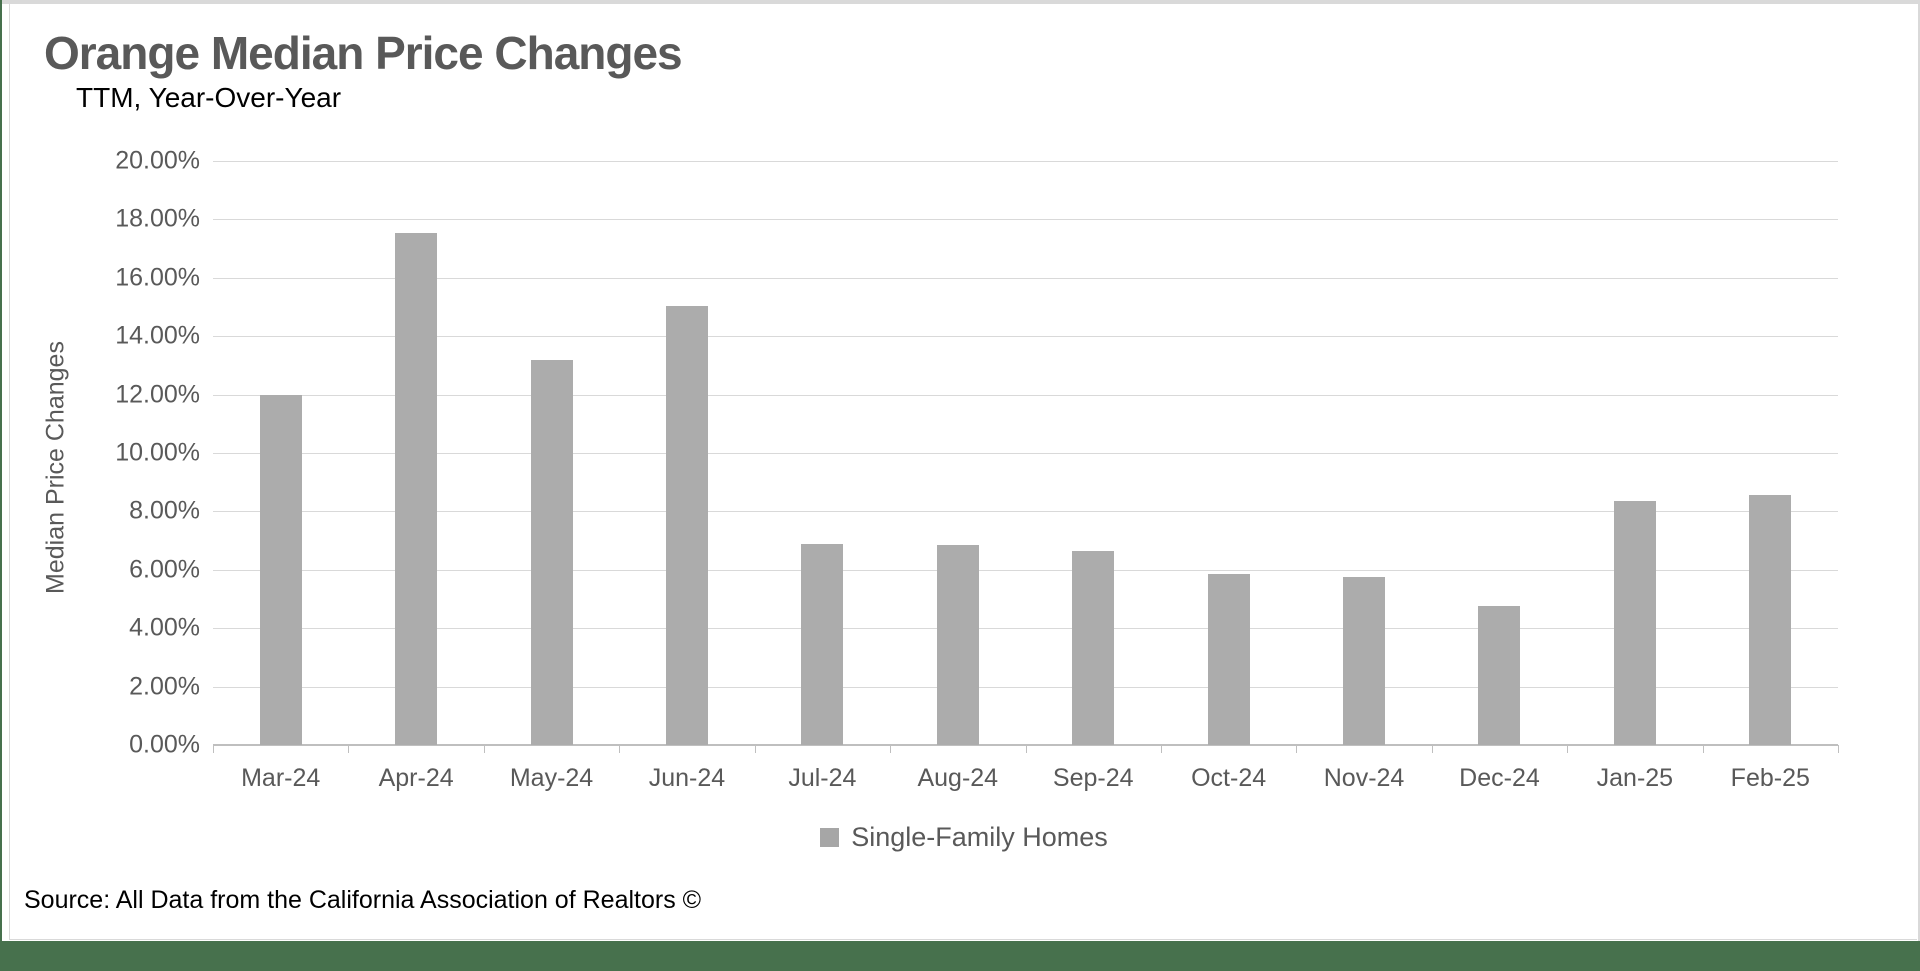 Image resolution: width=1920 pixels, height=971 pixels. Describe the element at coordinates (830, 837) in the screenshot. I see `legend-swatch` at that location.